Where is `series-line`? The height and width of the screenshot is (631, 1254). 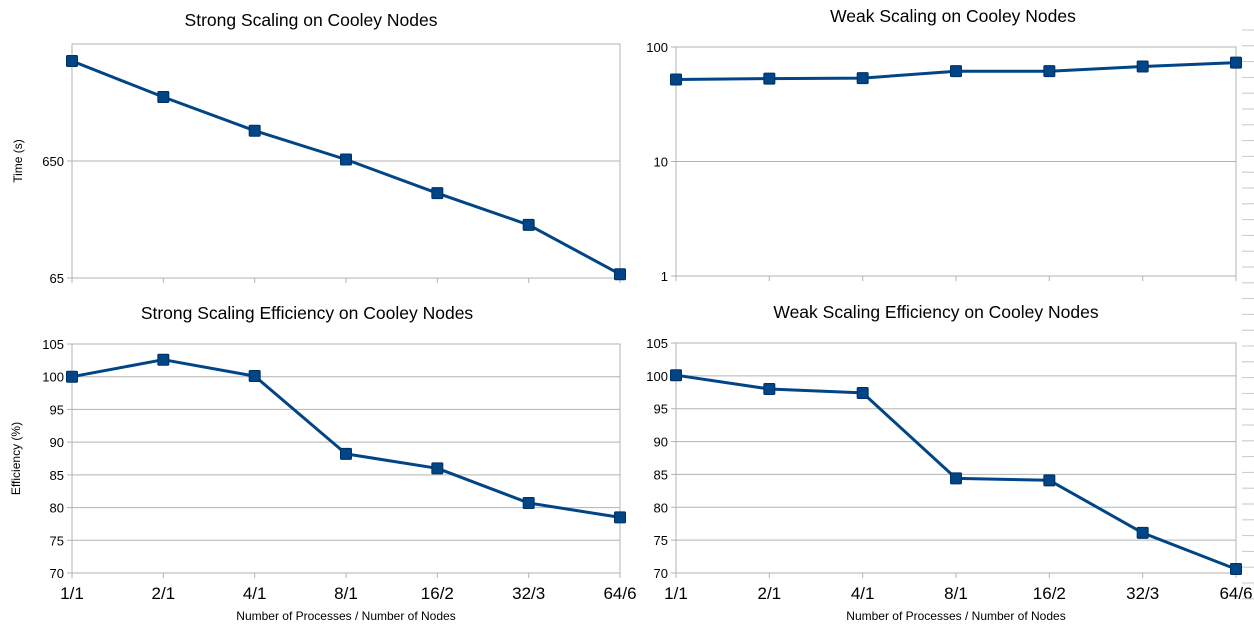 series-line is located at coordinates (346, 438).